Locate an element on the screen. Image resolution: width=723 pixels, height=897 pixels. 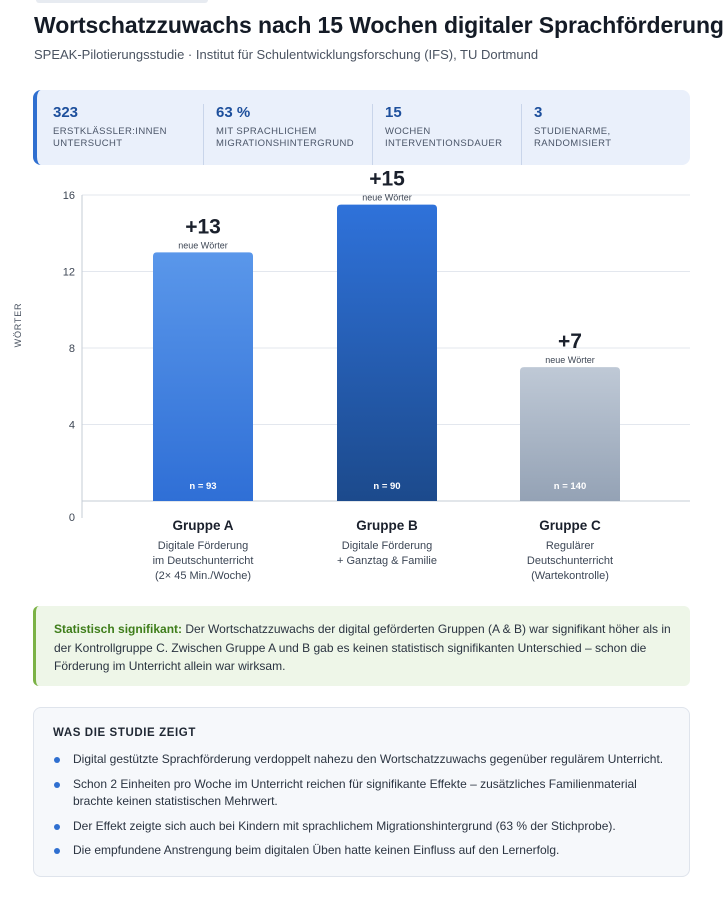
stat-duration: 15 Wochen Interventionsdauer is located at coordinates (446, 134).